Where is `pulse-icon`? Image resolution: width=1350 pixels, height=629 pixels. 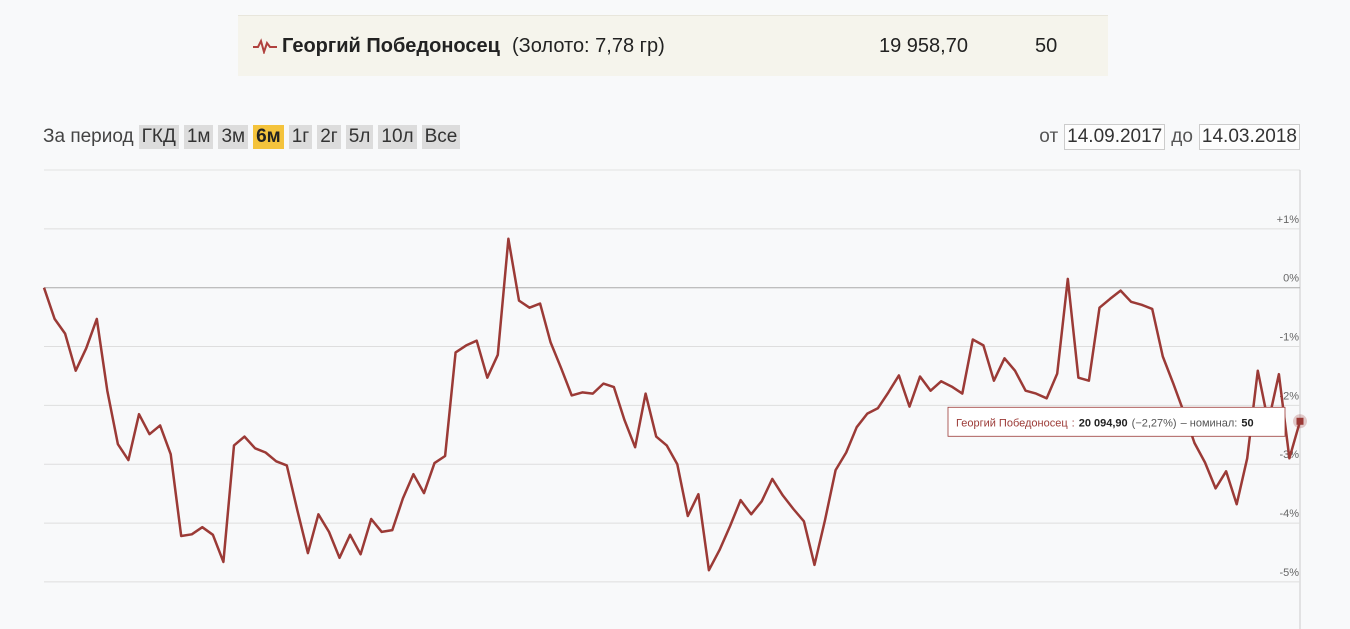
pulse-icon is located at coordinates (265, 46).